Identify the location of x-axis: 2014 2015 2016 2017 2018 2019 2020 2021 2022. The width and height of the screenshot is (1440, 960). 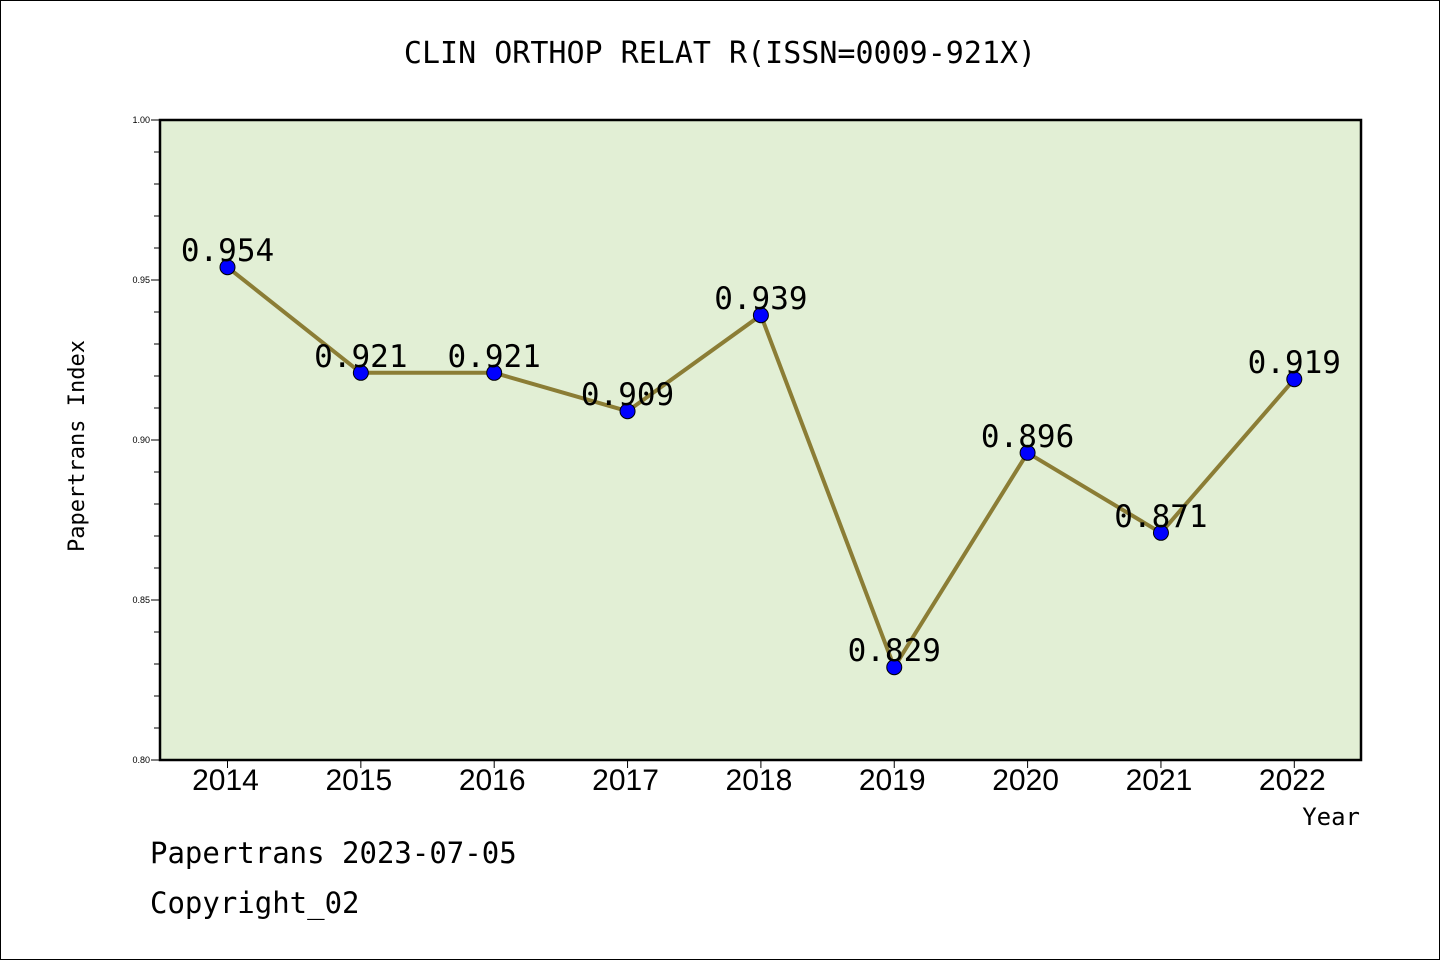
(759, 778).